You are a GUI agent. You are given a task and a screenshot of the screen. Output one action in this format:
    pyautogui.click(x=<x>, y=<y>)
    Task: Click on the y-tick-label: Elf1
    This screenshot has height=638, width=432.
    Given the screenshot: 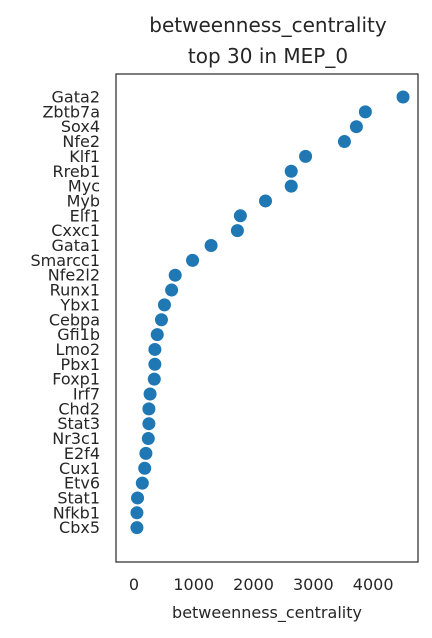 What is the action you would take?
    pyautogui.click(x=85, y=215)
    